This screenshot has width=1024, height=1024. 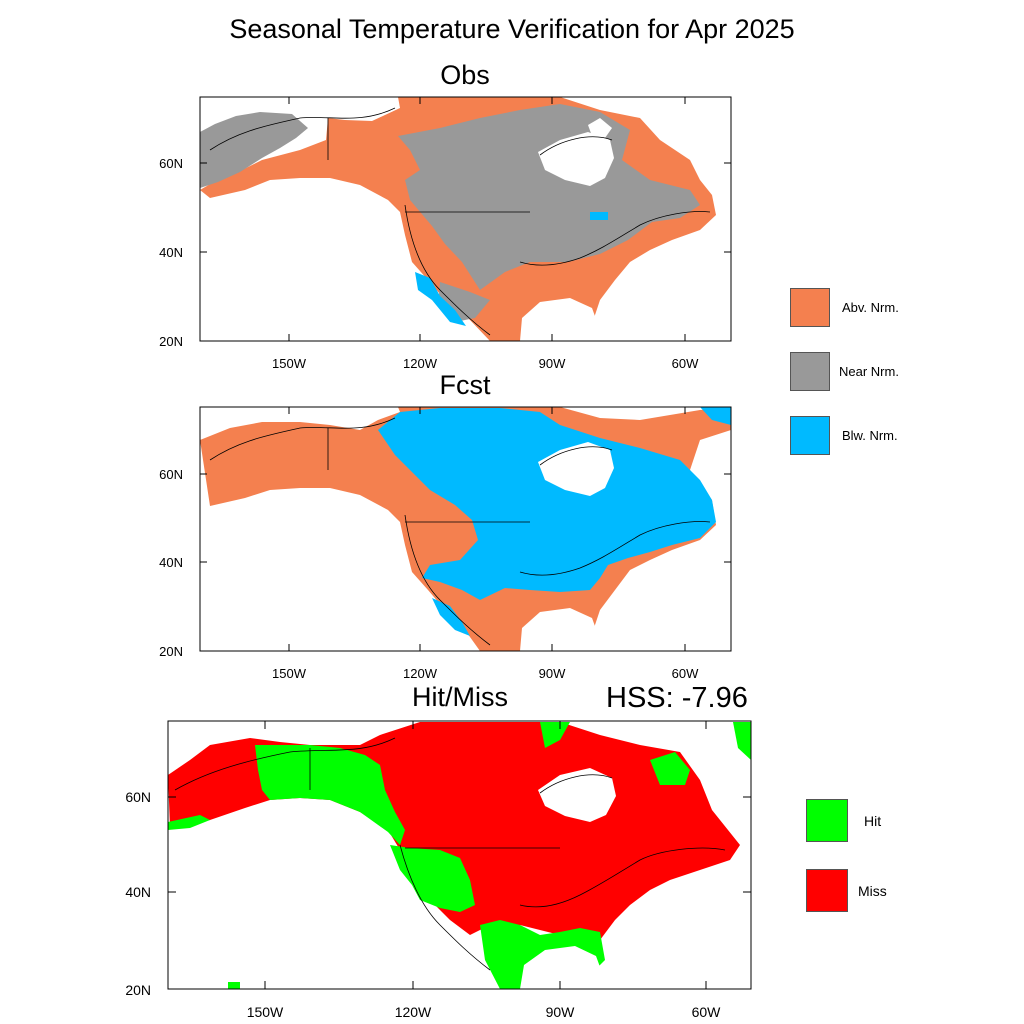 I want to click on legend-swatch-hit, so click(x=827, y=820).